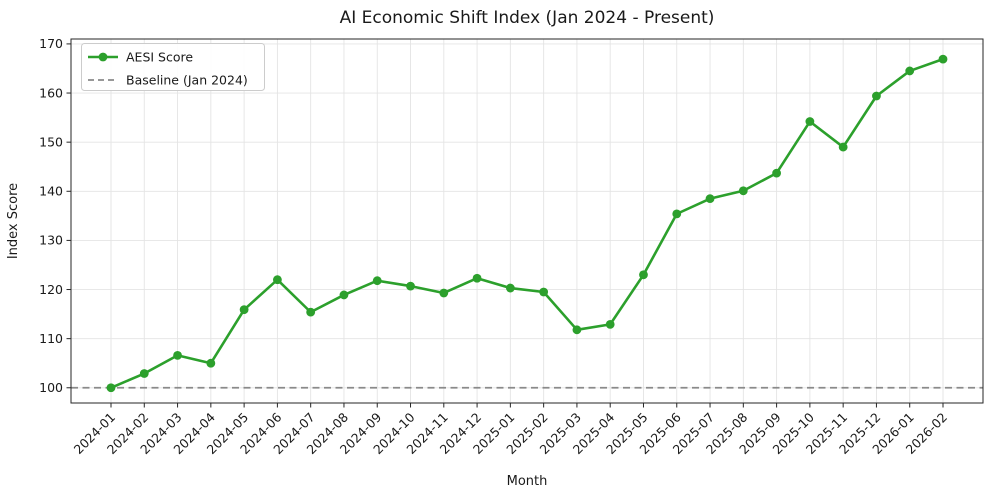 The width and height of the screenshot is (1000, 500). Describe the element at coordinates (51, 191) in the screenshot. I see `y-tick-label: 140` at that location.